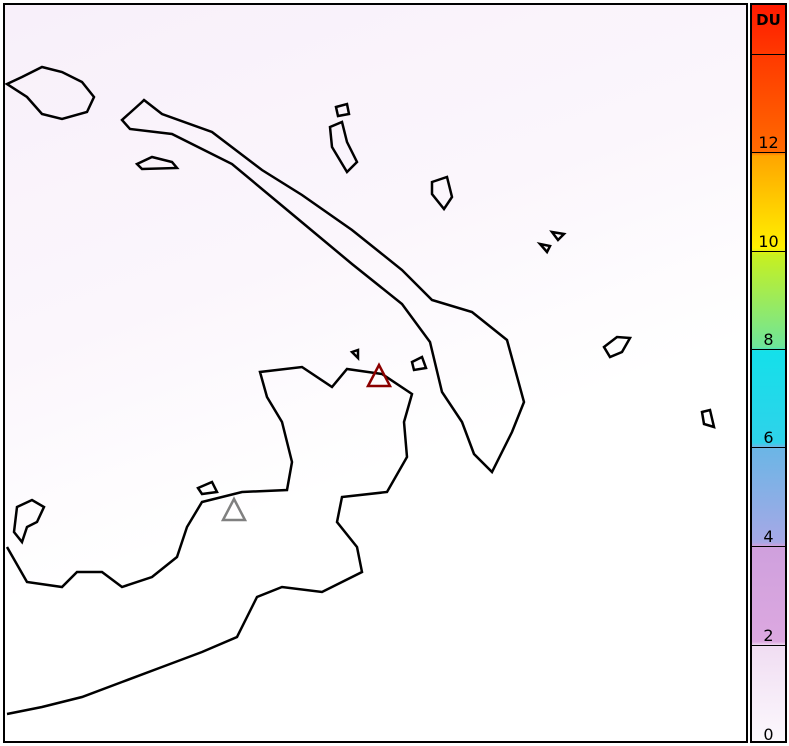 The width and height of the screenshot is (789, 746). What do you see at coordinates (234, 509) in the screenshot?
I see `volcano-marker` at bounding box center [234, 509].